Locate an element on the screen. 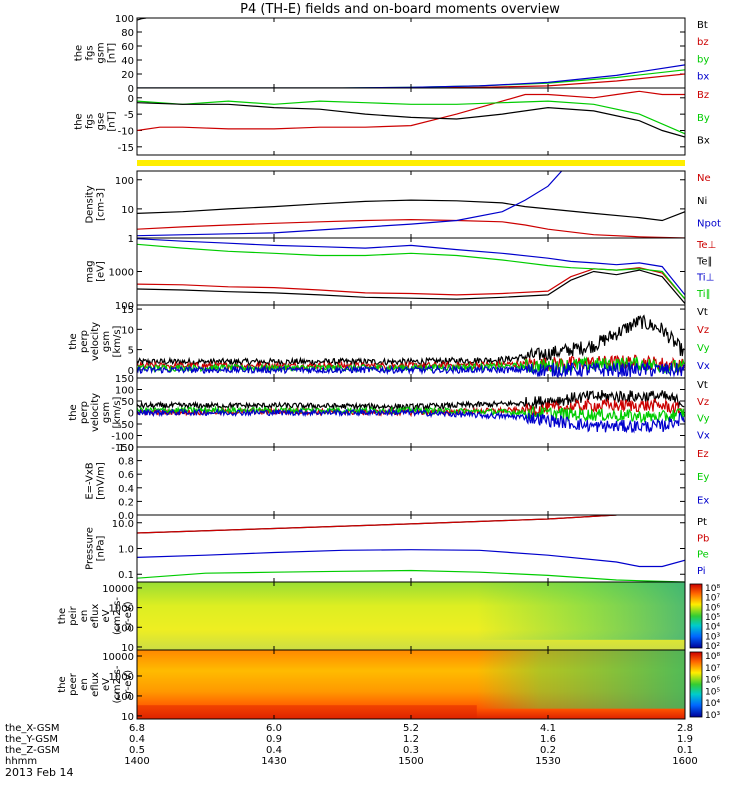 The width and height of the screenshot is (750, 800). series-Vz is located at coordinates (411, 407).